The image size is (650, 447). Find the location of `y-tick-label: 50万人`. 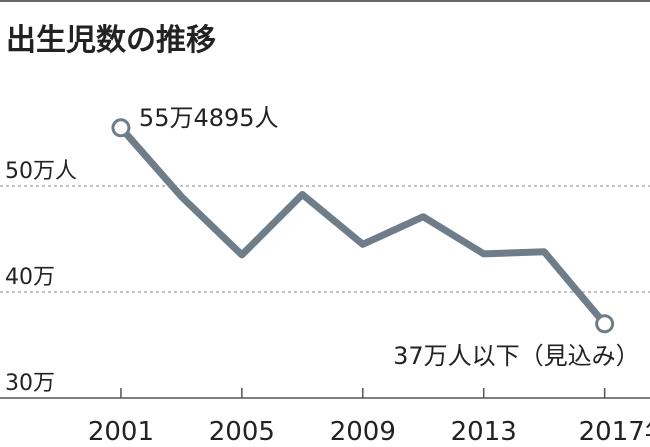

y-tick-label: 50万人 is located at coordinates (41, 171).